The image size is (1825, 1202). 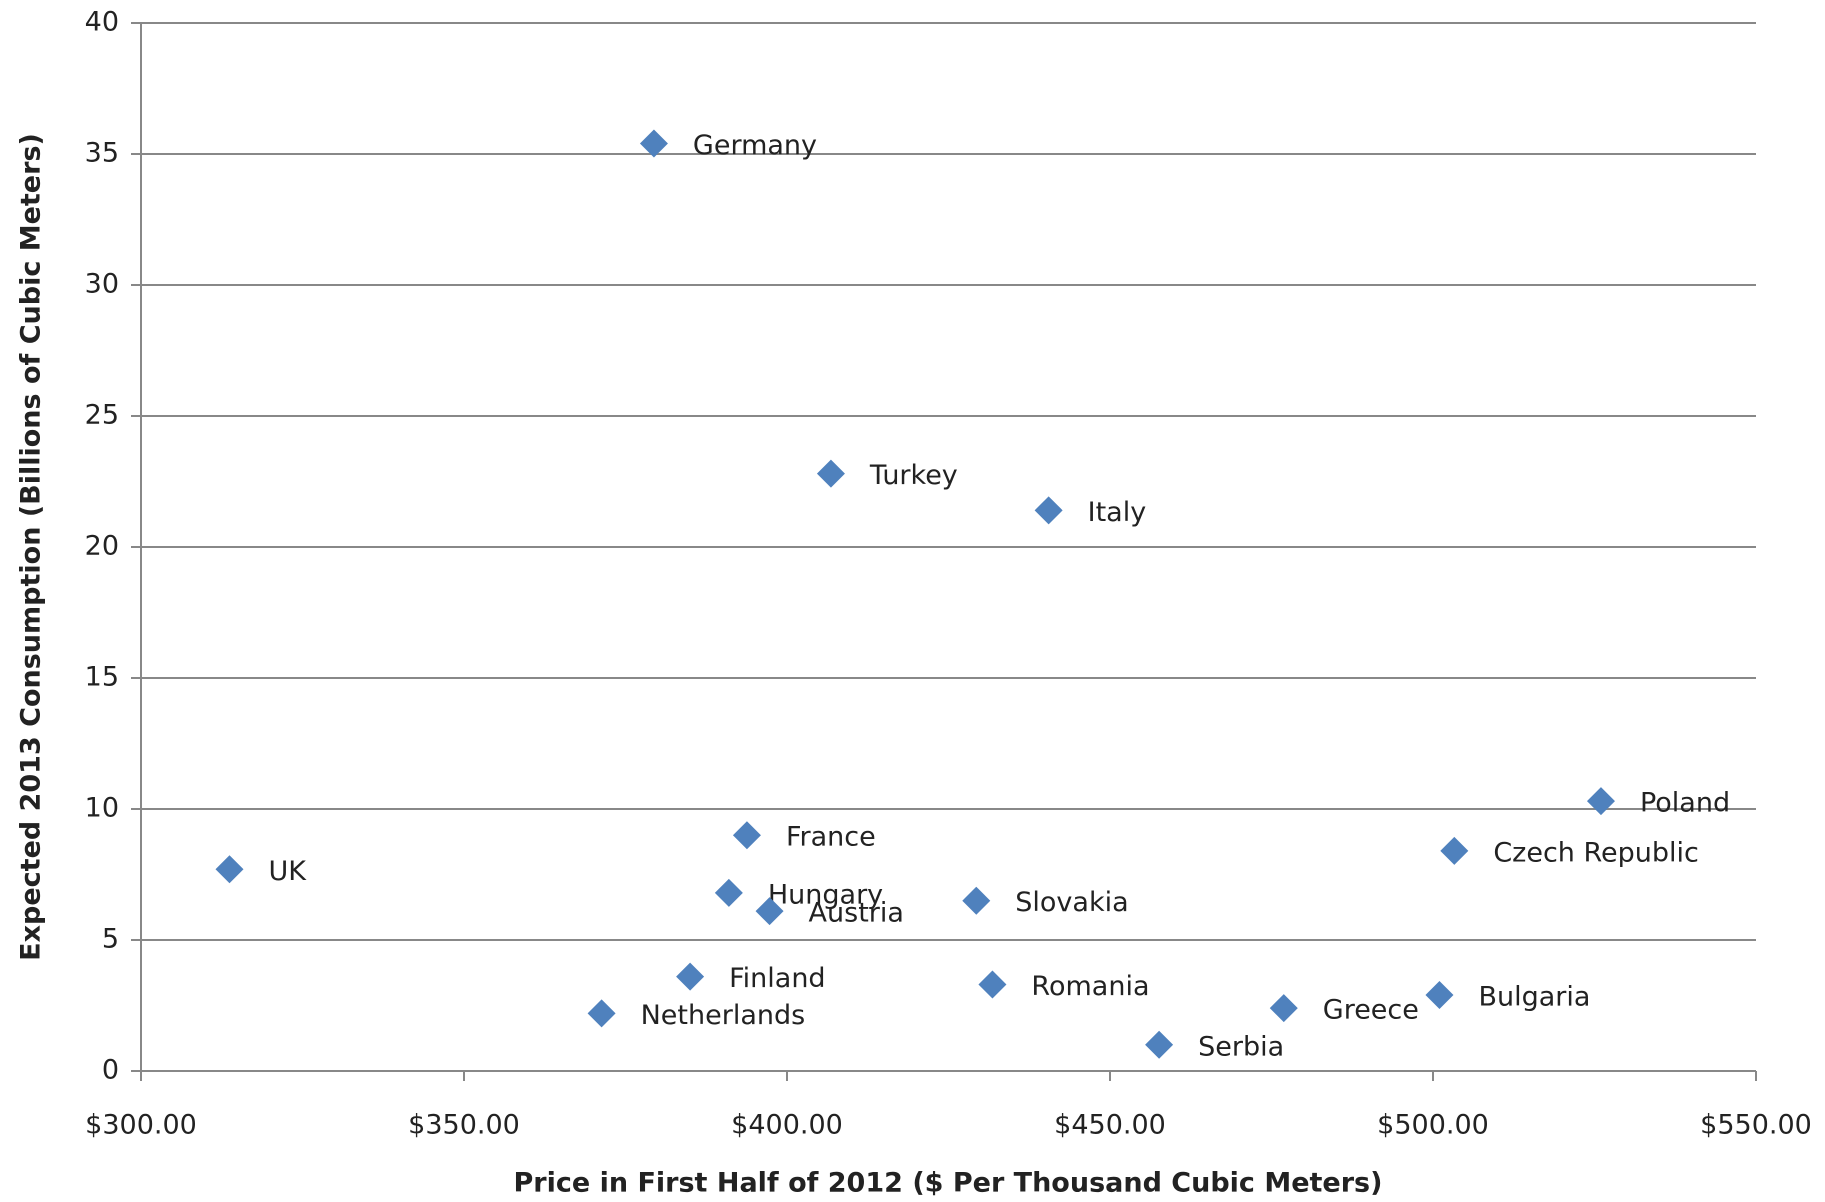 What do you see at coordinates (102, 153) in the screenshot?
I see `y-tick-label: 35` at bounding box center [102, 153].